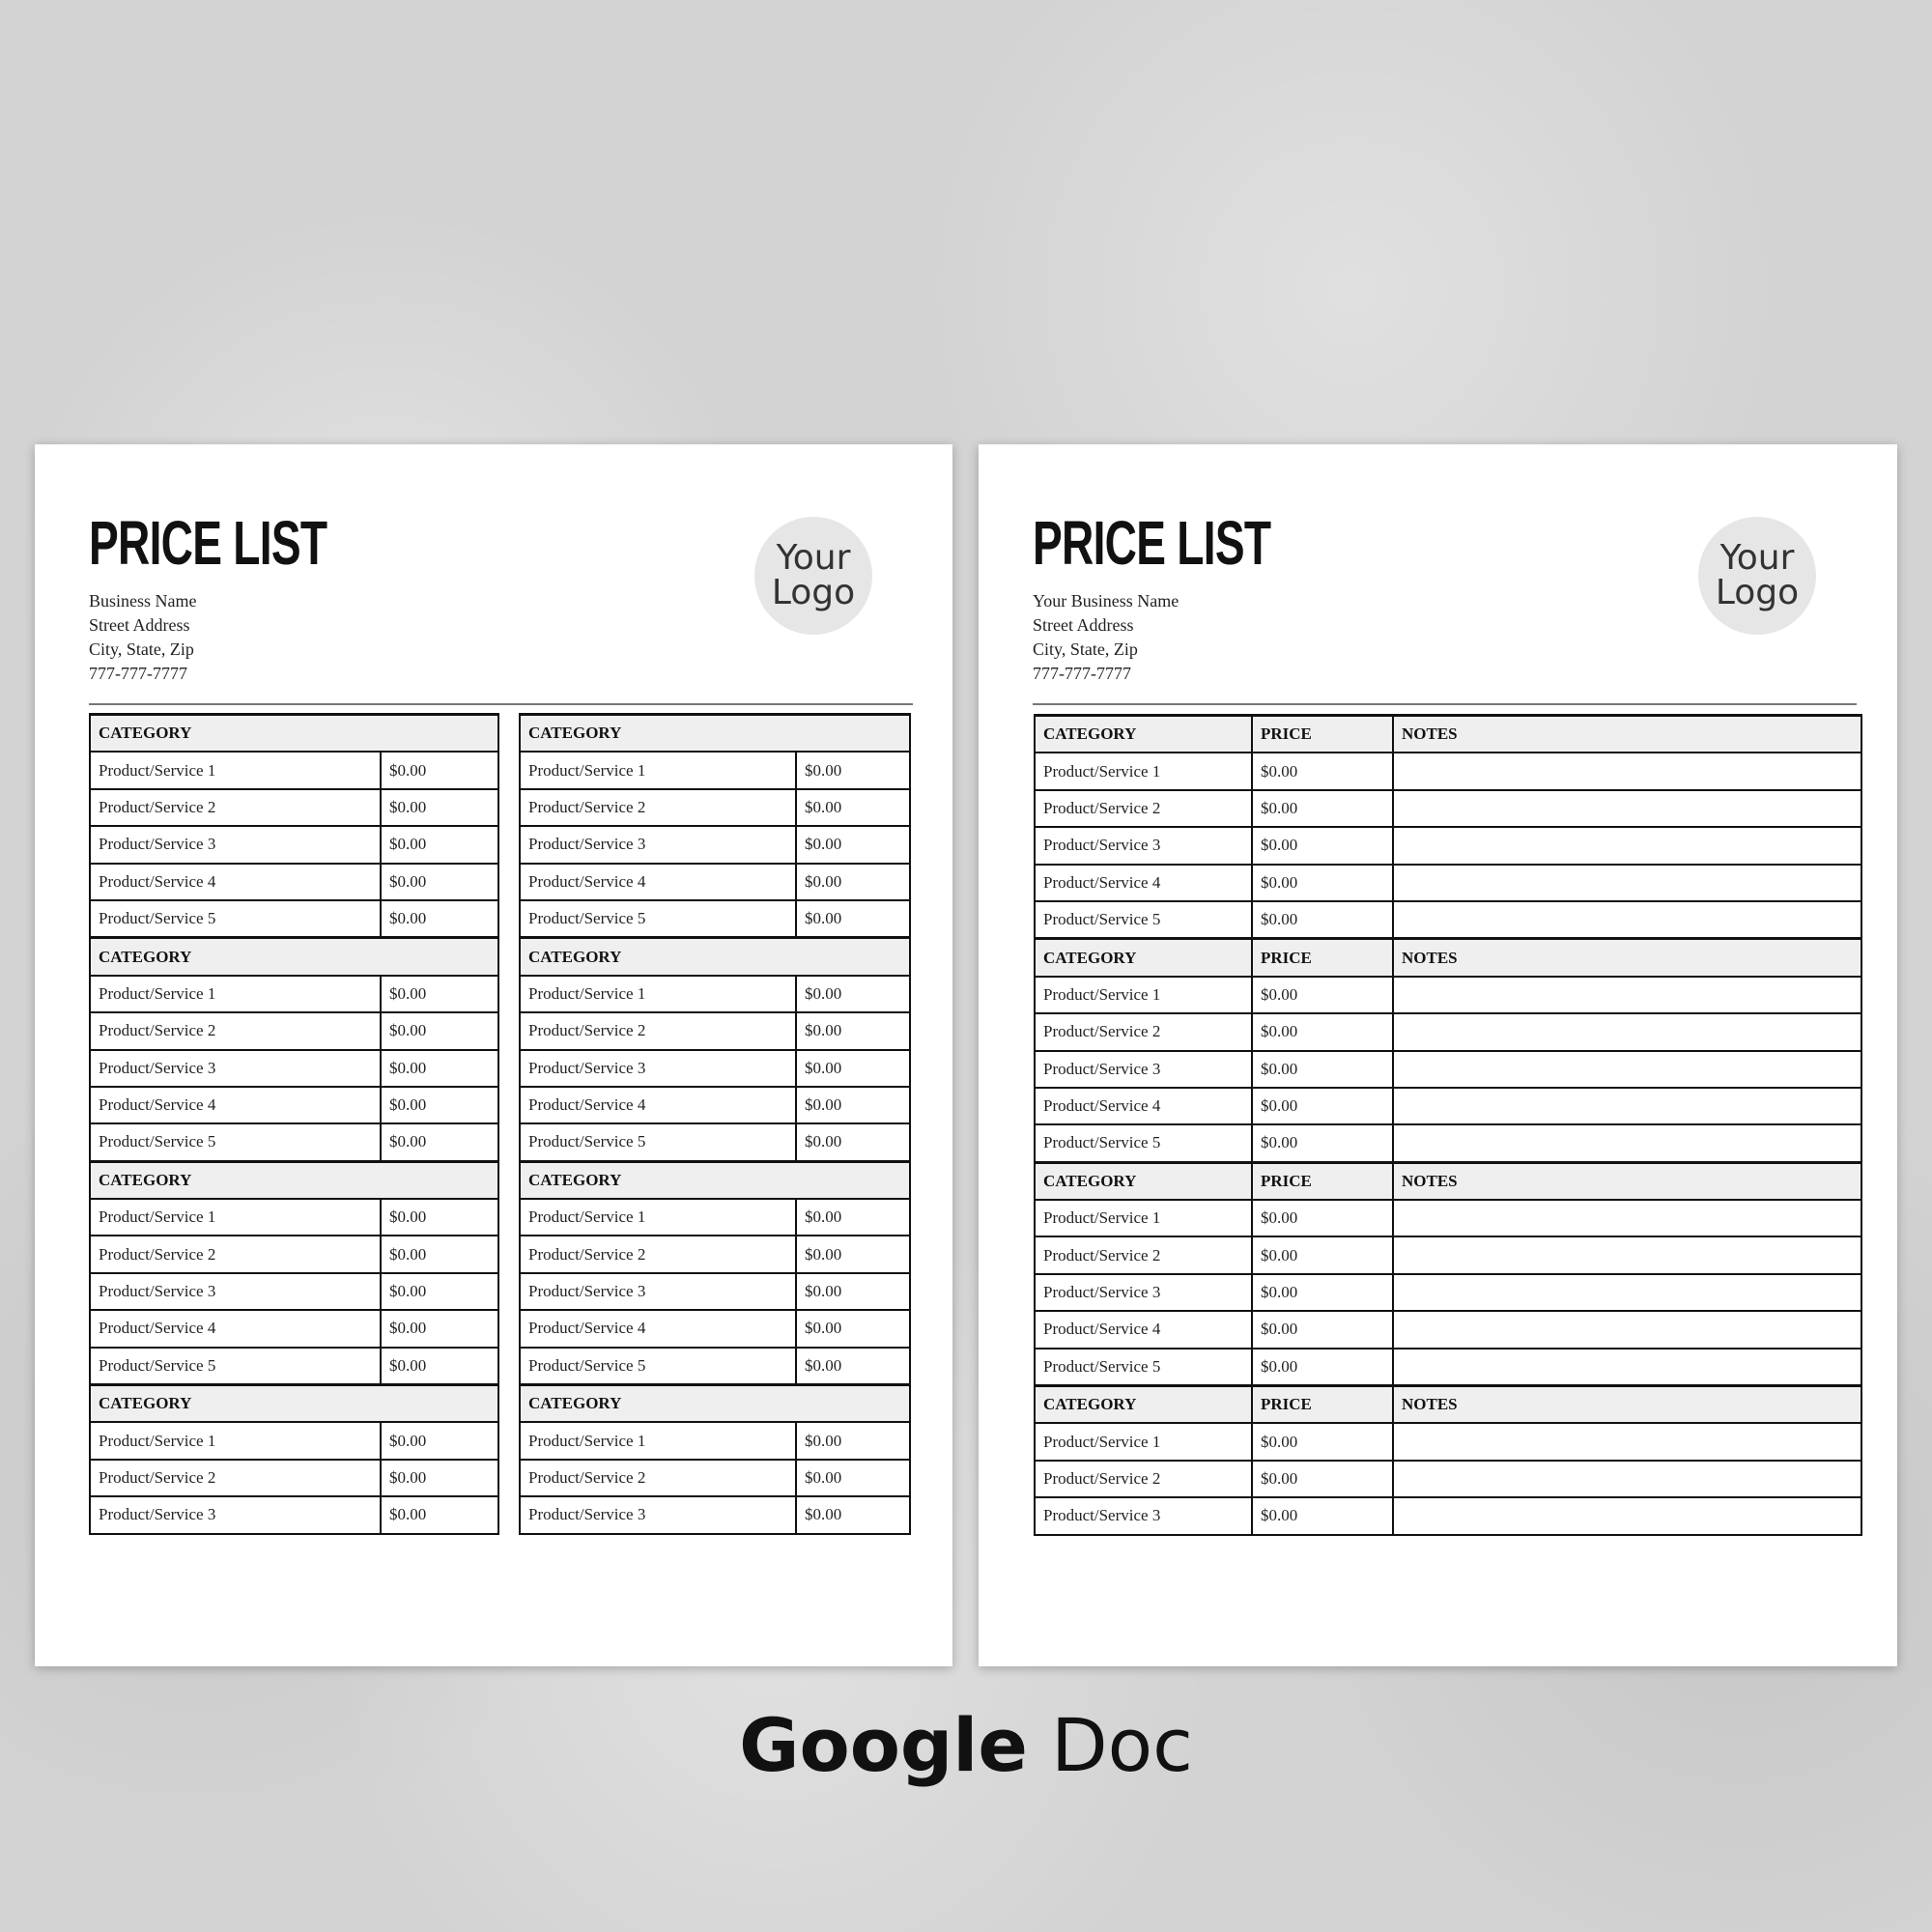 Image resolution: width=1932 pixels, height=1932 pixels. Describe the element at coordinates (1757, 592) in the screenshot. I see `logo-text: Logo` at that location.